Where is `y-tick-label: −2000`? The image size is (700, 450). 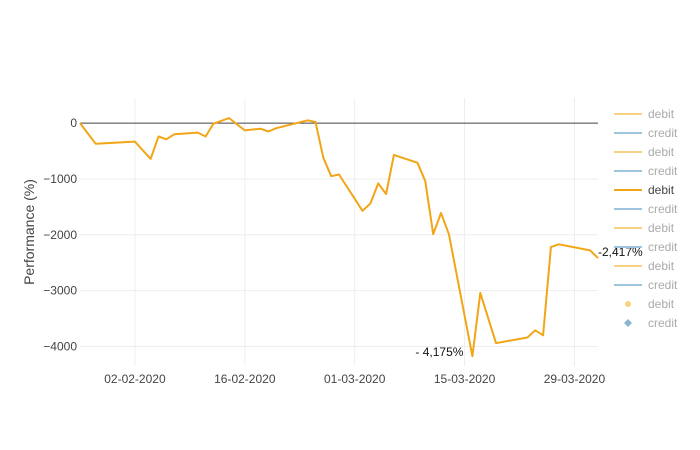 y-tick-label: −2000 is located at coordinates (60, 235).